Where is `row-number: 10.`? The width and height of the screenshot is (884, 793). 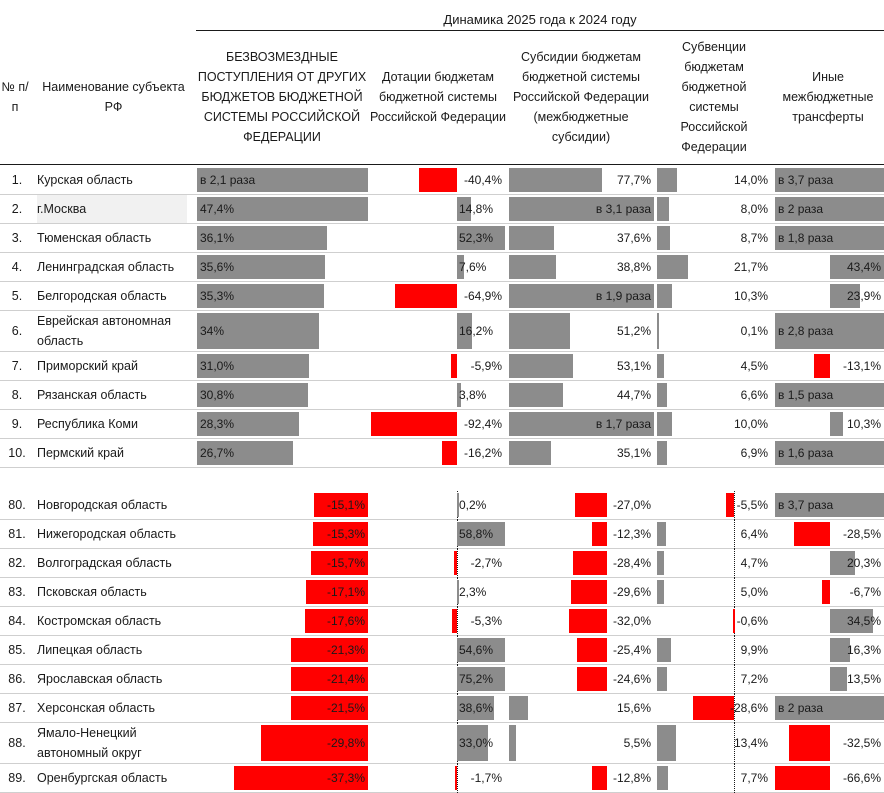 row-number: 10. is located at coordinates (17, 452).